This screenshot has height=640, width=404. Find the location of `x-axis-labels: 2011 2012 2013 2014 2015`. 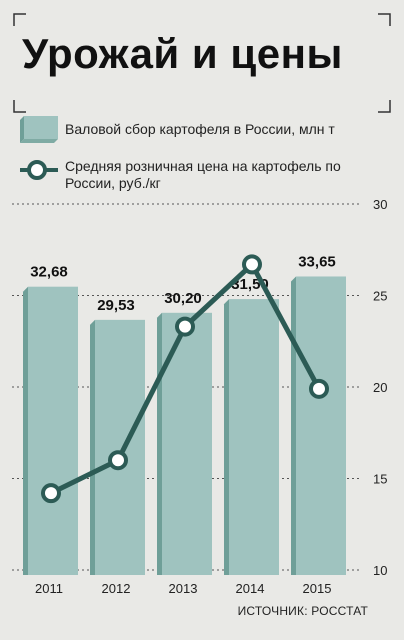

x-axis-labels: 2011 2012 2013 2014 2015 is located at coordinates (183, 588).